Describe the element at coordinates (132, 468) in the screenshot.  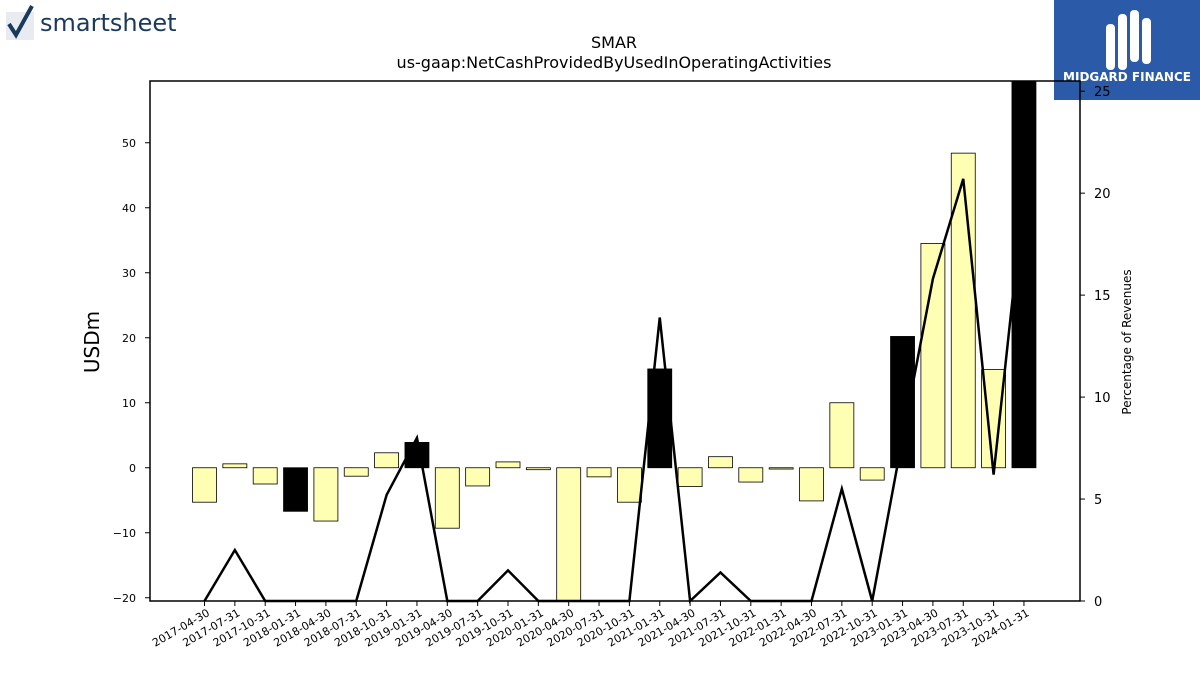
I see `y-tick-label: 0` at that location.